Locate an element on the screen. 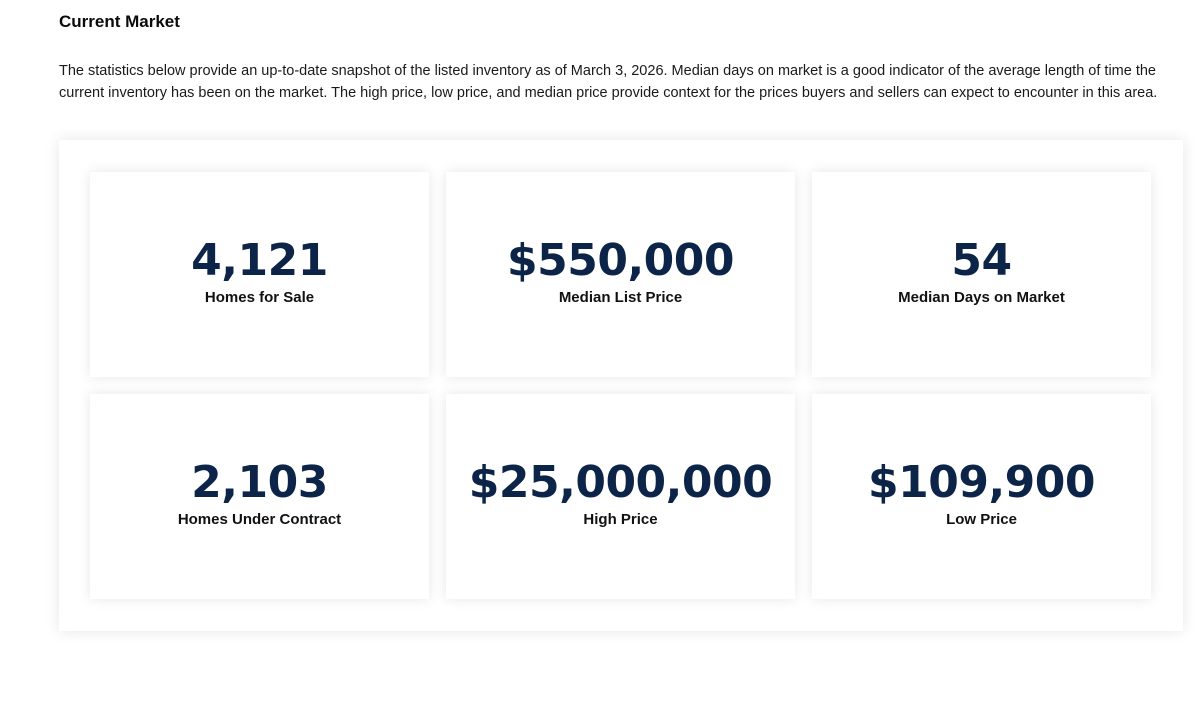  stat-value: $25,000,000 is located at coordinates (620, 482).